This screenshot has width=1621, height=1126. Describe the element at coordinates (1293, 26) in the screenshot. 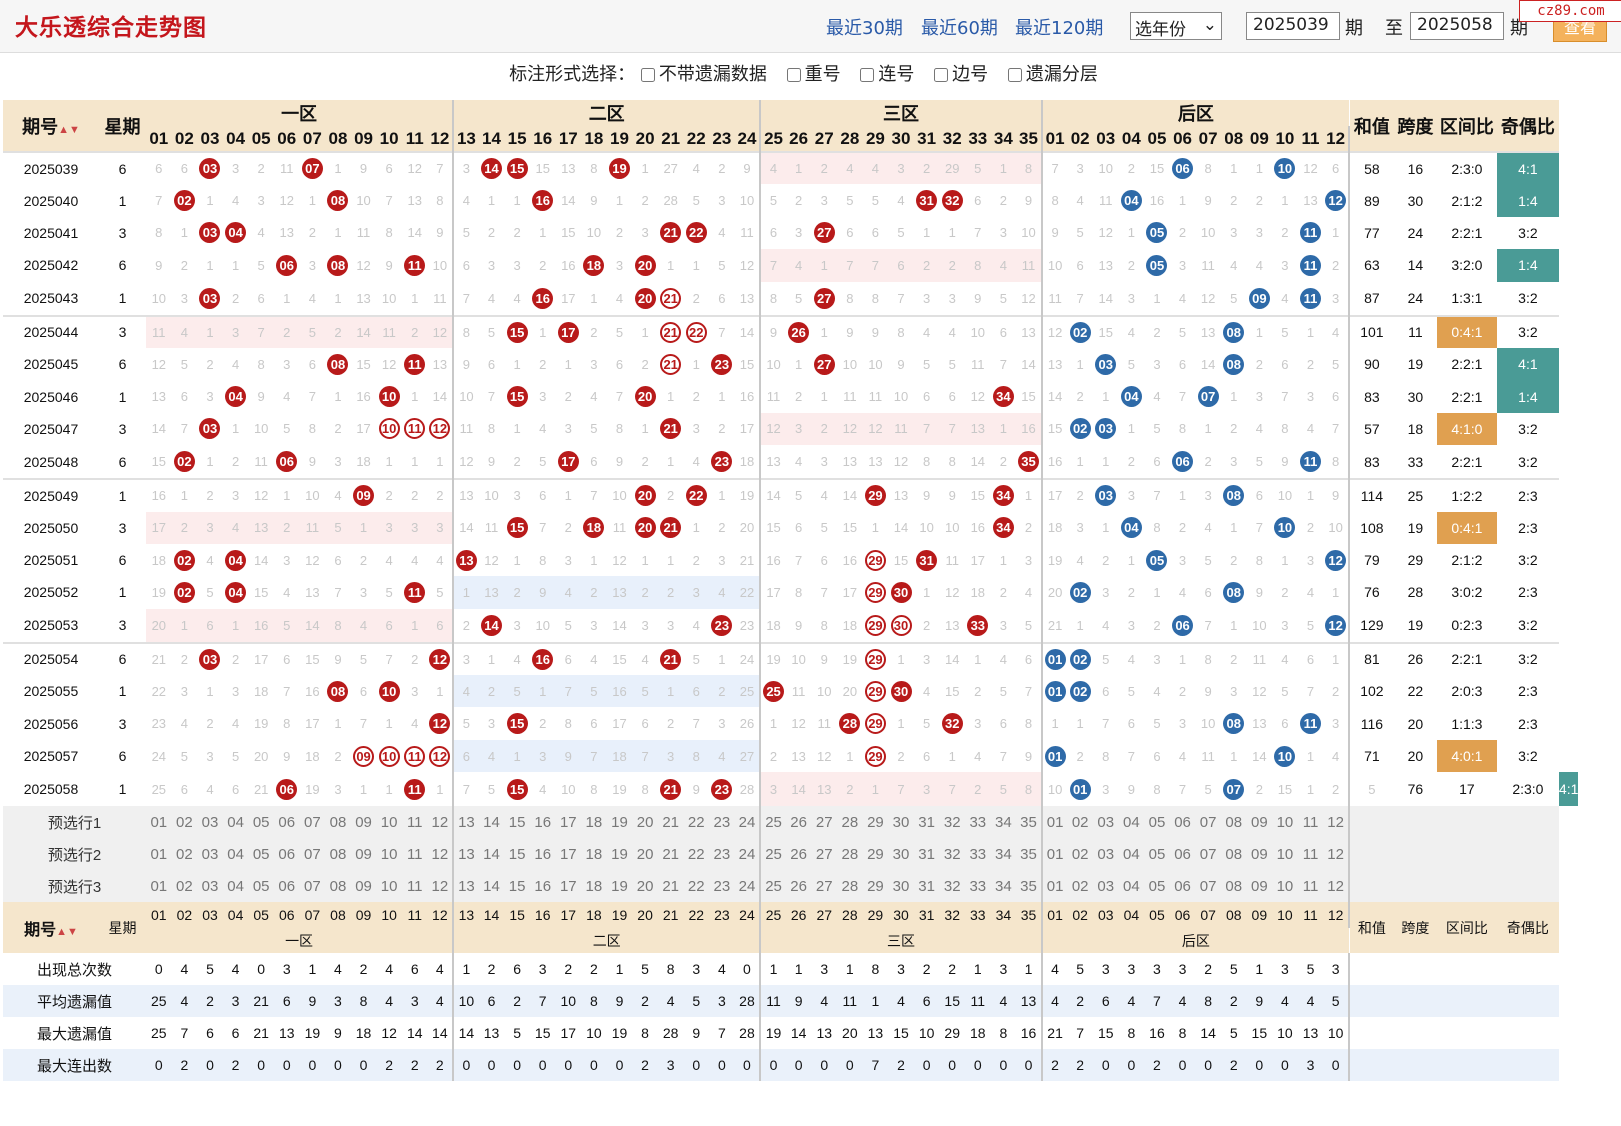

I see `from-issue-input: 2025039` at that location.